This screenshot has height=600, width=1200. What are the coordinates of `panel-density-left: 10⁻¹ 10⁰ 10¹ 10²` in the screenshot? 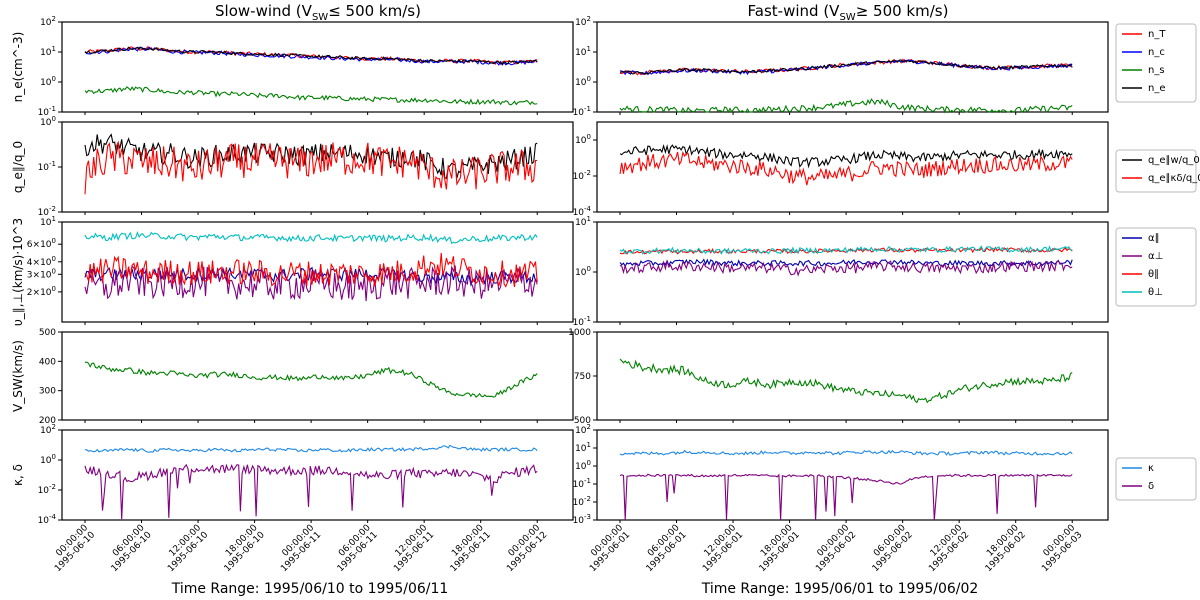 It's located at (306, 66).